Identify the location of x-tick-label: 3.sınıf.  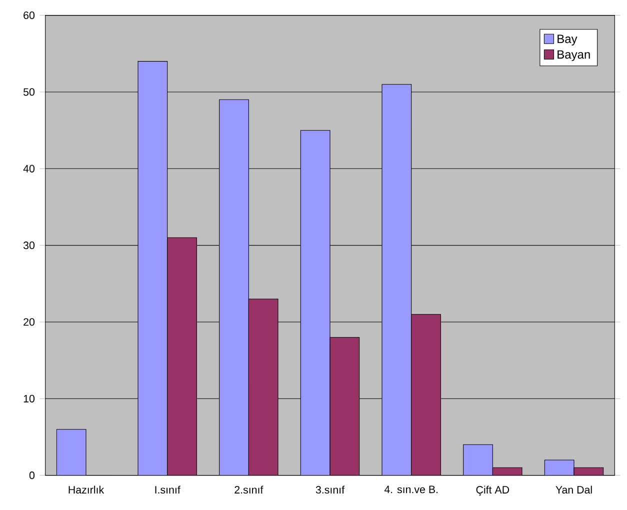
(330, 490).